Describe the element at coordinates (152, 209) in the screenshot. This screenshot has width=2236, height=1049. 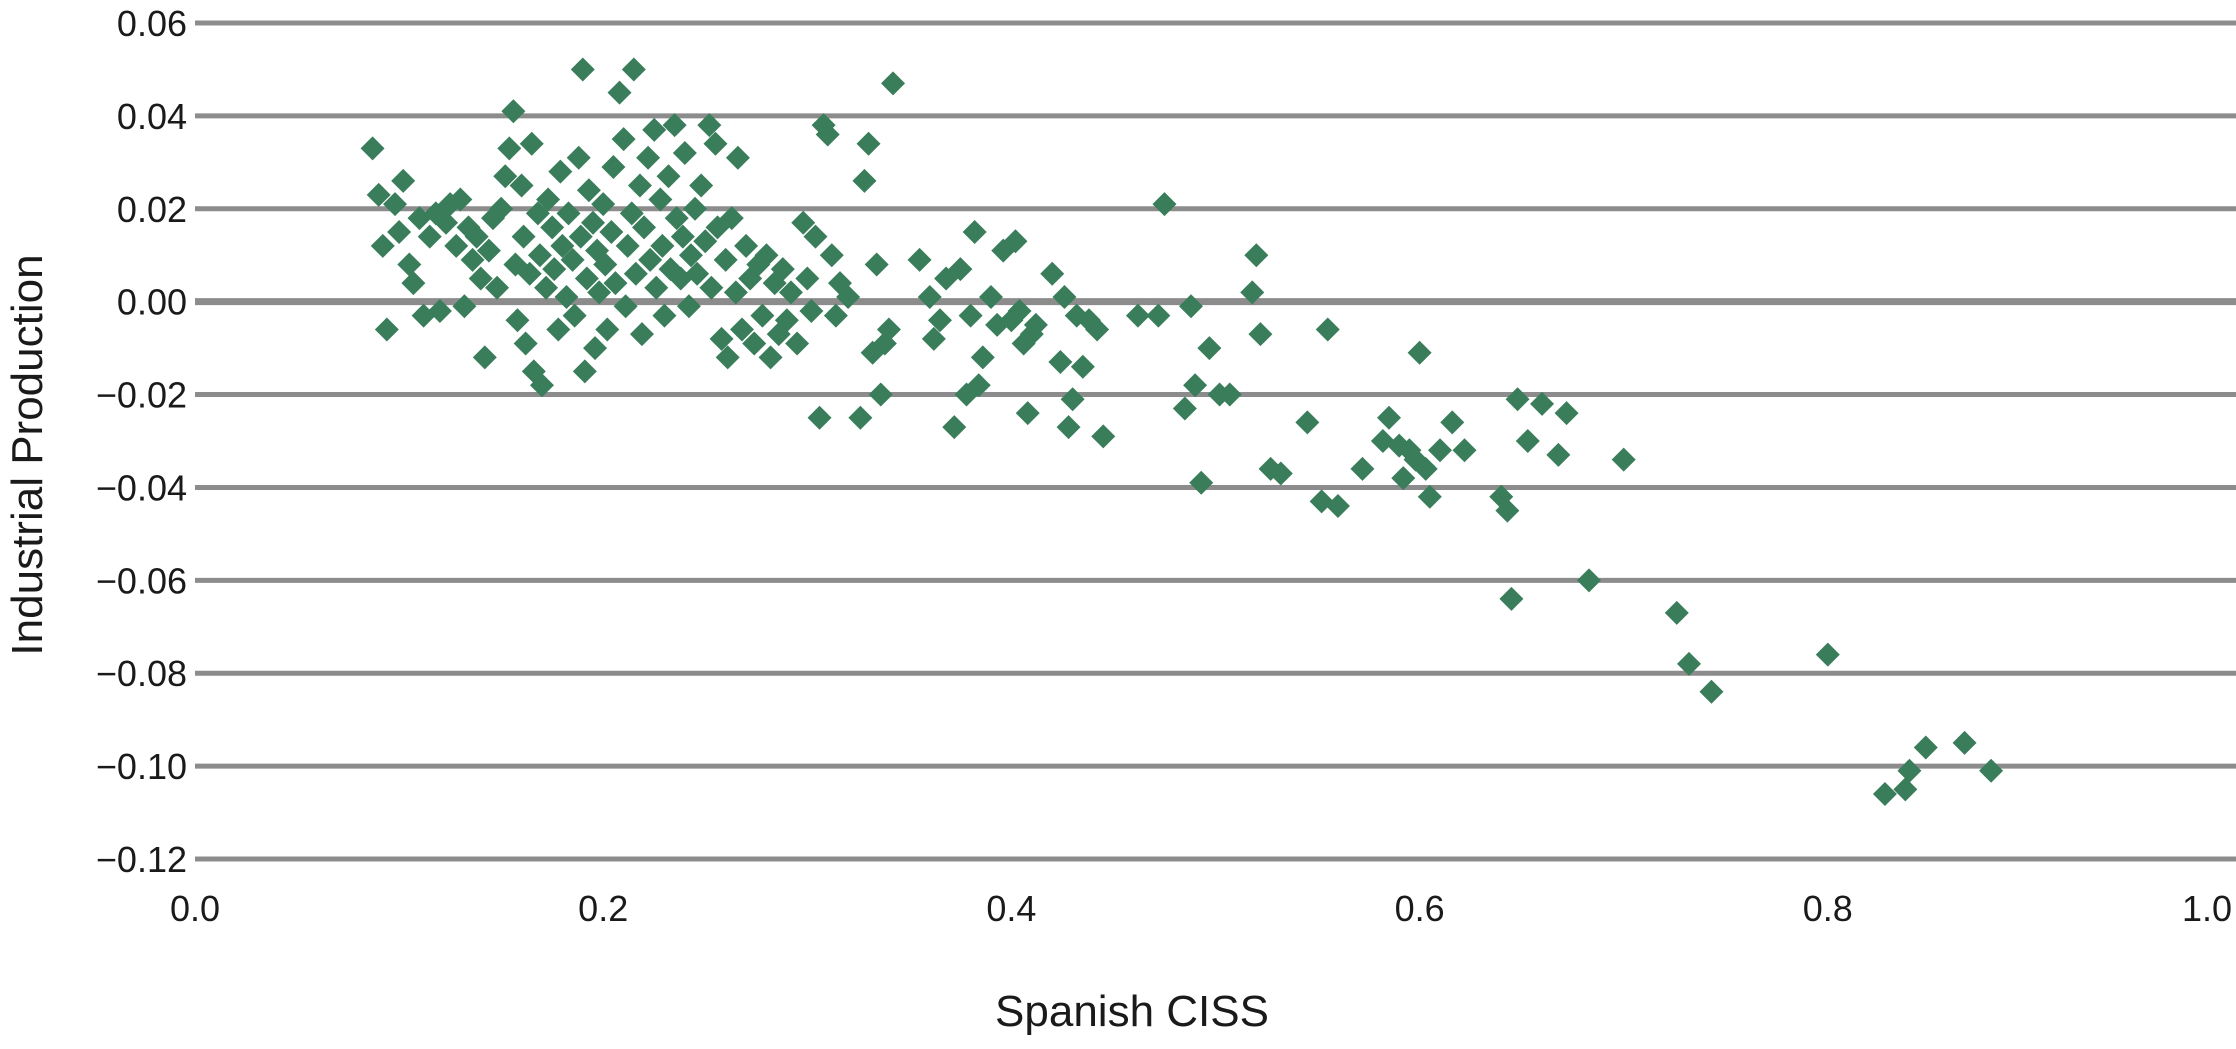
I see `y-tick-label: 0.02` at that location.